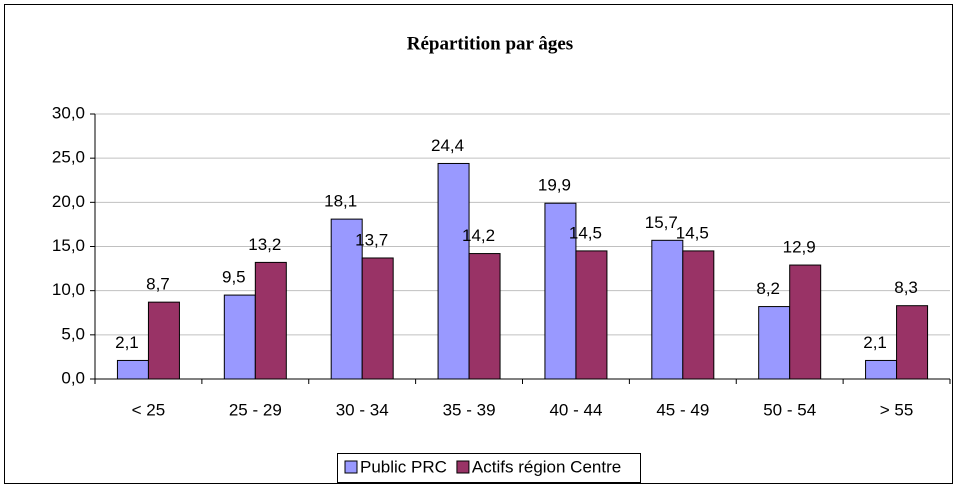  I want to click on x-tick-label: 35 - 39, so click(469, 409).